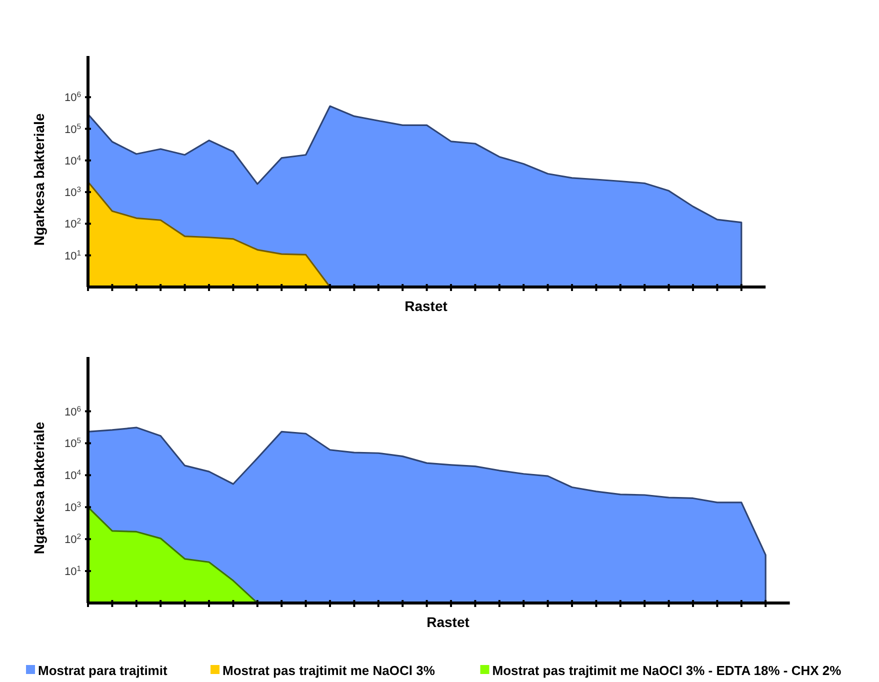 The height and width of the screenshot is (682, 879). What do you see at coordinates (329, 670) in the screenshot?
I see `legend-label: Mostrat pas trajtimit me NaOCl 3%` at bounding box center [329, 670].